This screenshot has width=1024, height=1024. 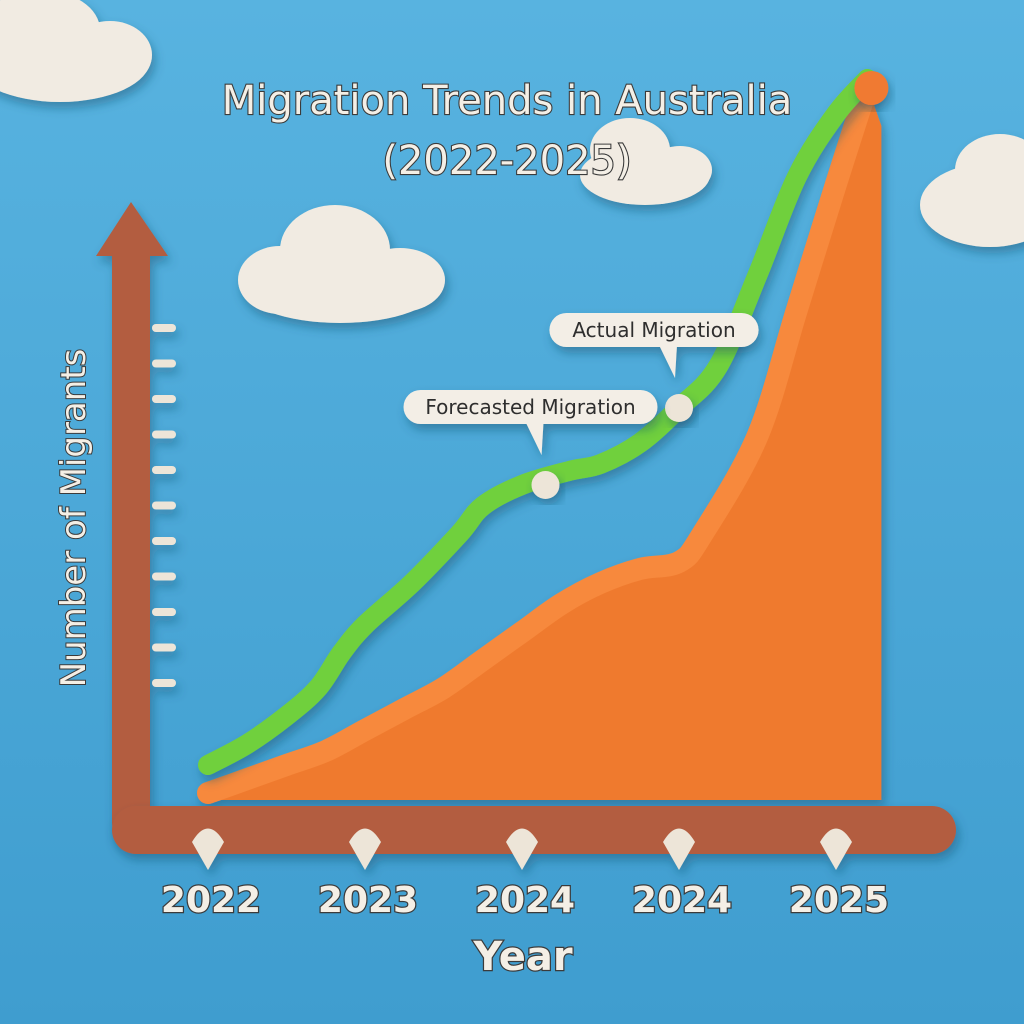 I want to click on y-axis-label: Number of Migrants, so click(x=74, y=518).